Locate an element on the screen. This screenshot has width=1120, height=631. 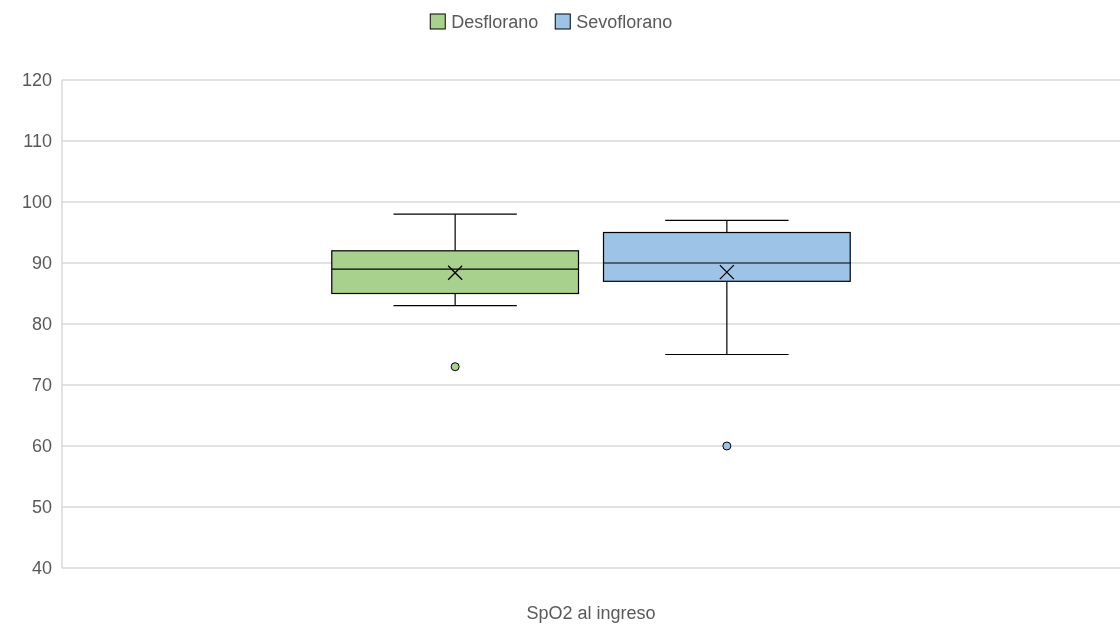
y-tick-label: 60 is located at coordinates (41, 446).